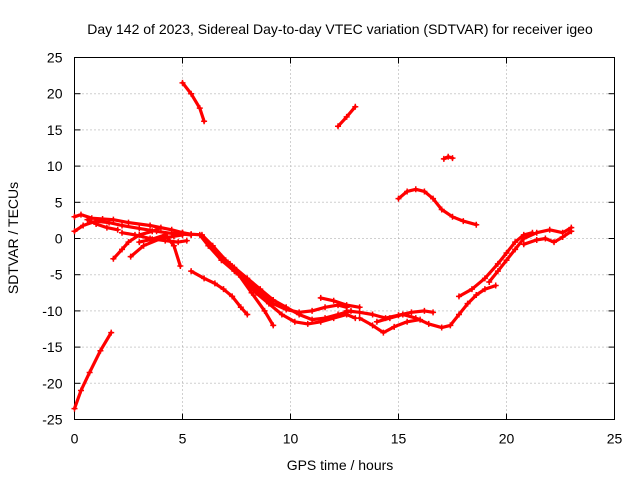 This screenshot has width=640, height=480. Describe the element at coordinates (52, 239) in the screenshot. I see `y-tick-labels: -25 -20 -15 -10 -5 0 5 10 15 20 25` at that location.